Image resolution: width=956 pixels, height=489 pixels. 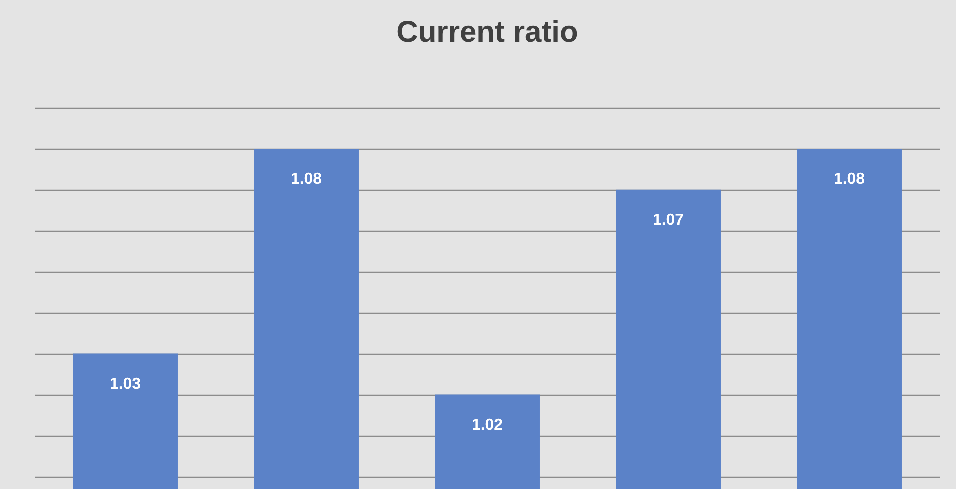 I want to click on data-label: 1.03, so click(x=126, y=384).